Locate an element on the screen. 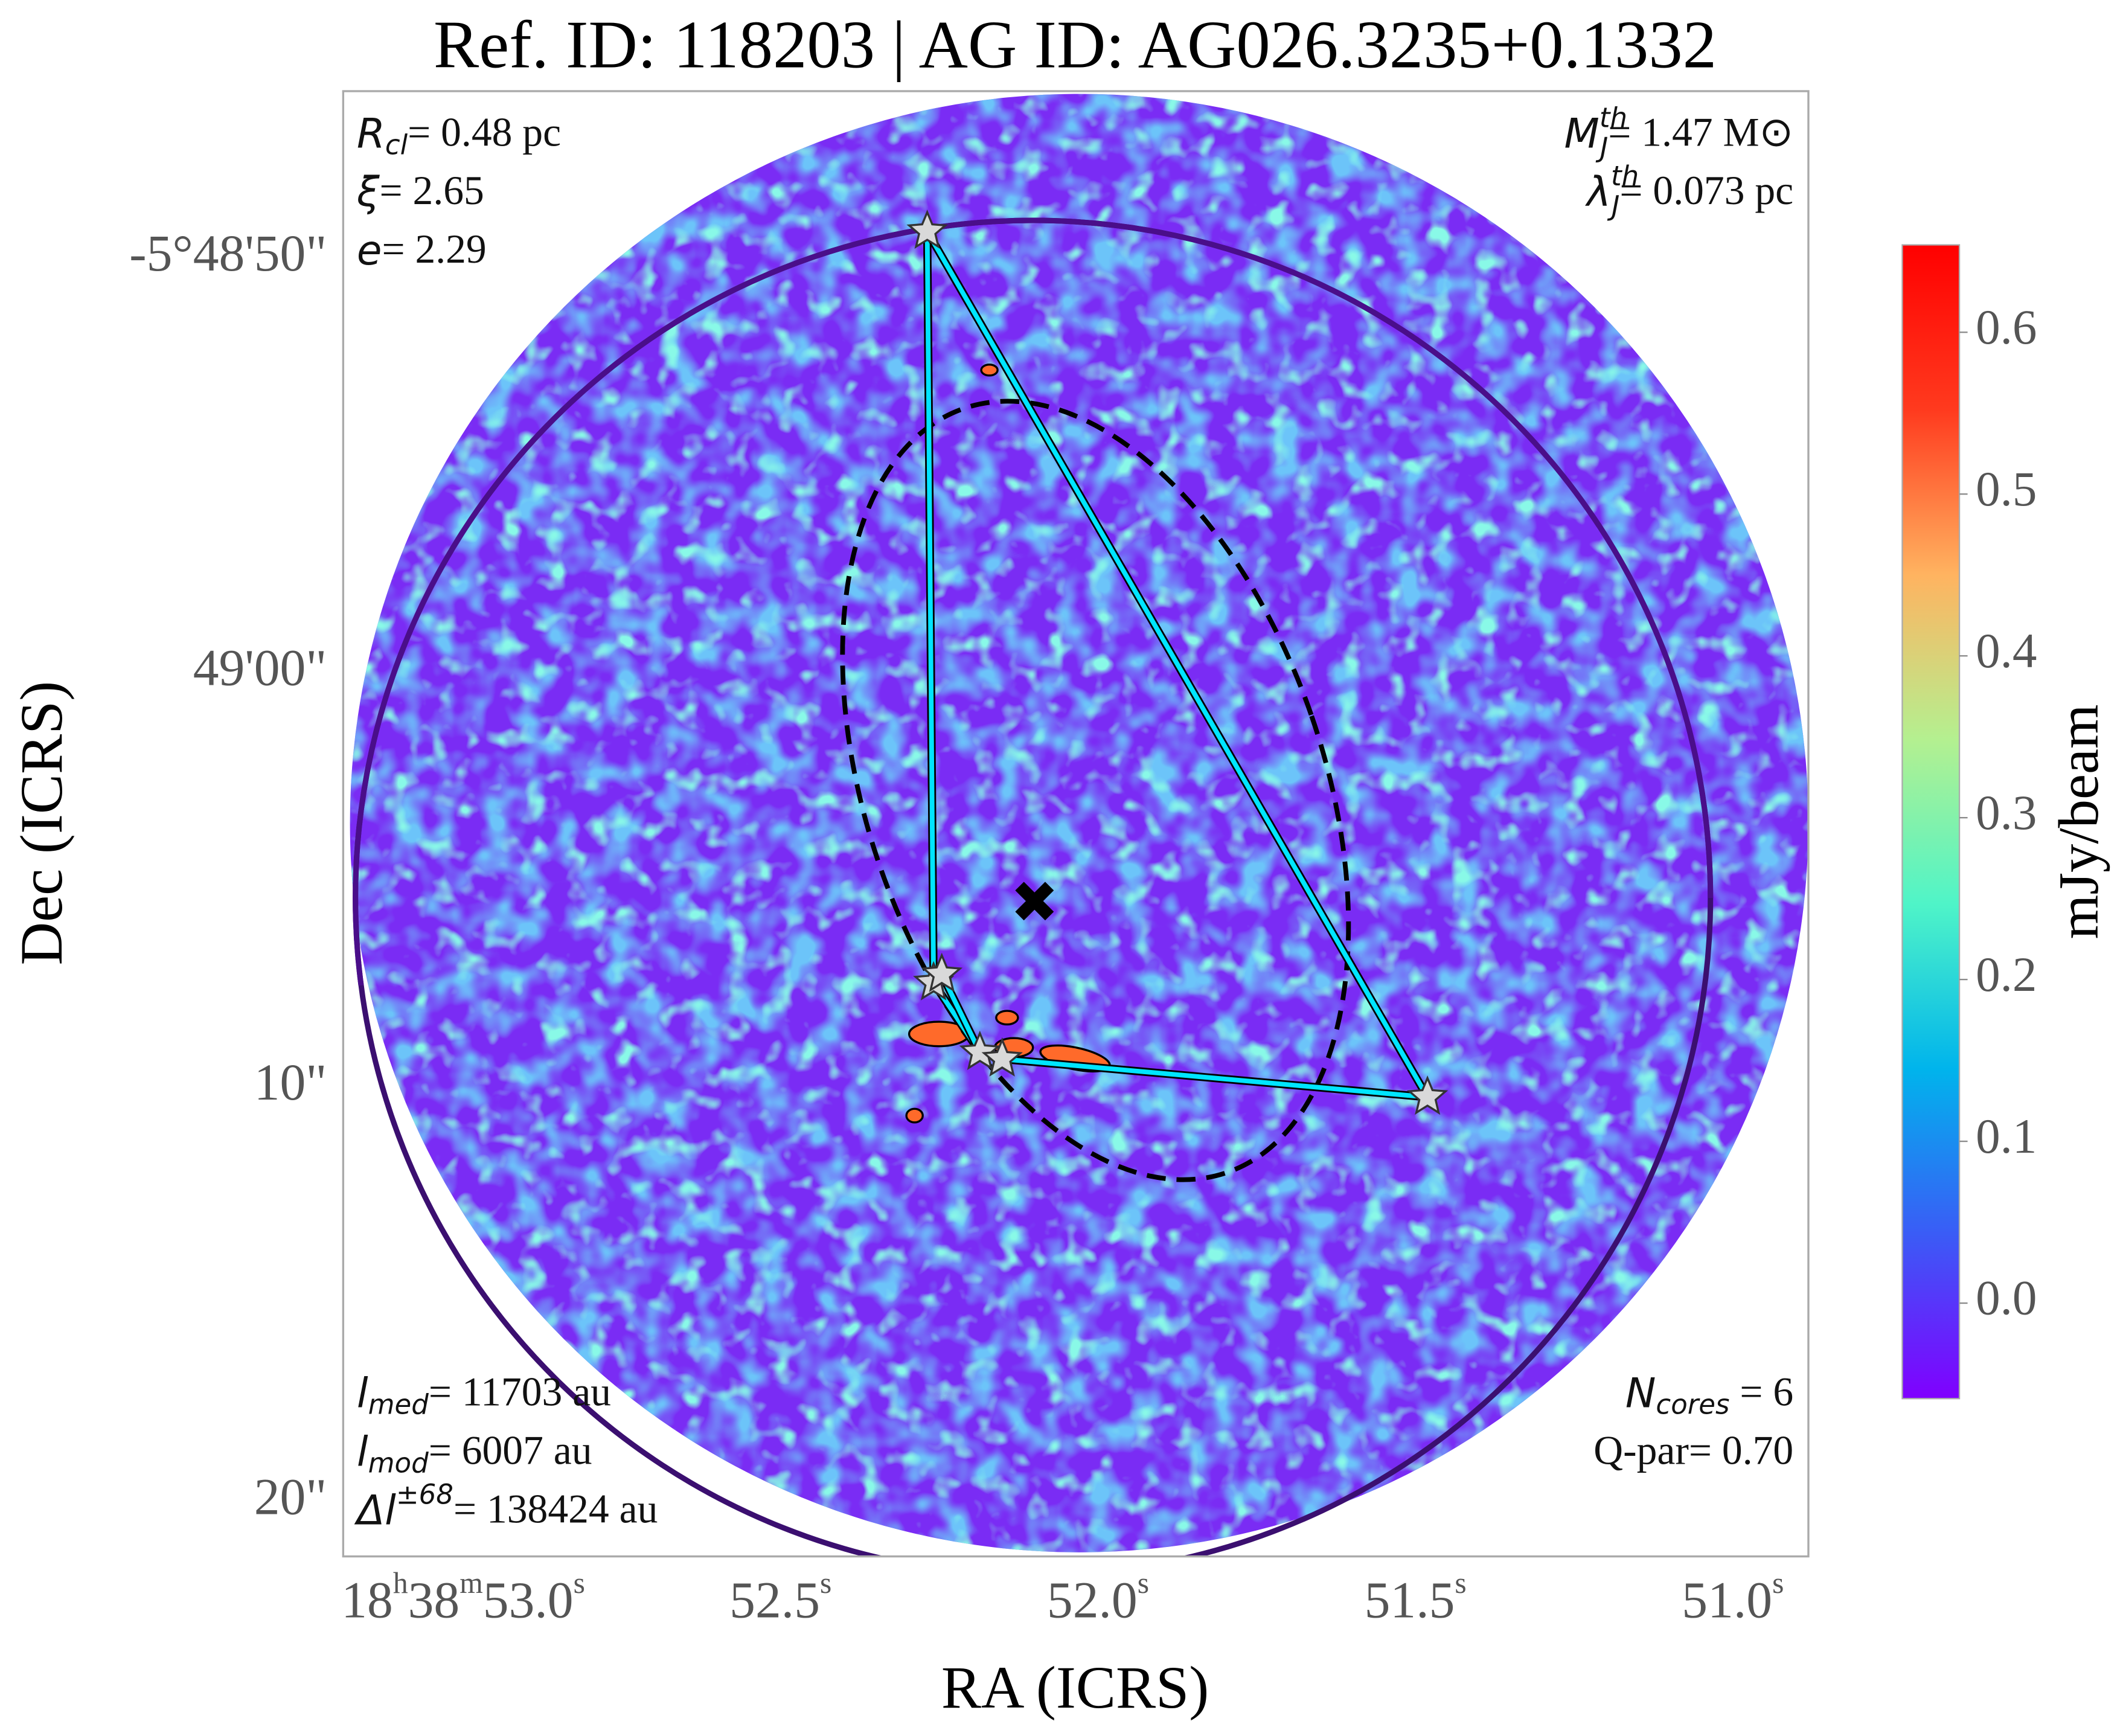  annotation-sub: cores is located at coordinates (1692, 1405).